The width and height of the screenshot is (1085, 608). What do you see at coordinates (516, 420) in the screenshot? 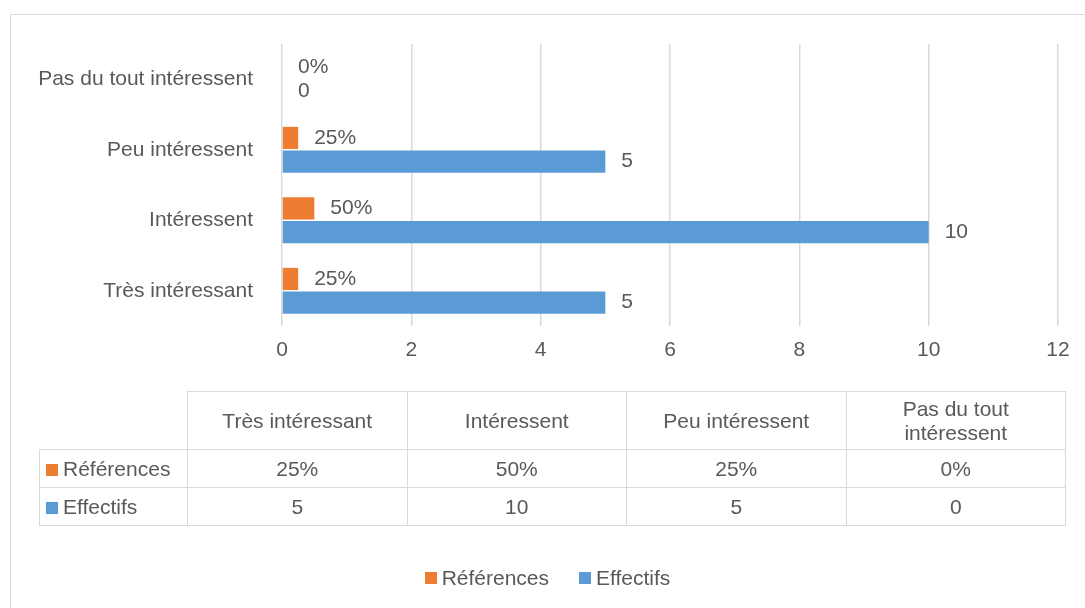
I see `category-label: Intéressent` at bounding box center [516, 420].